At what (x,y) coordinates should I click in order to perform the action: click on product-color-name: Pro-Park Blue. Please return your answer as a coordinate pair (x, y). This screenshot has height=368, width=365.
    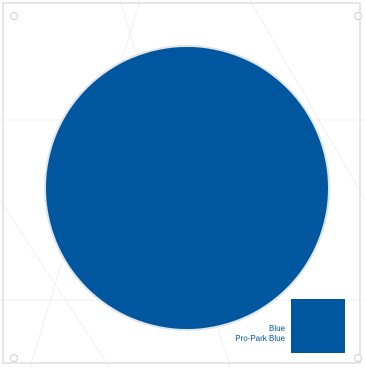
    Looking at the image, I should click on (260, 338).